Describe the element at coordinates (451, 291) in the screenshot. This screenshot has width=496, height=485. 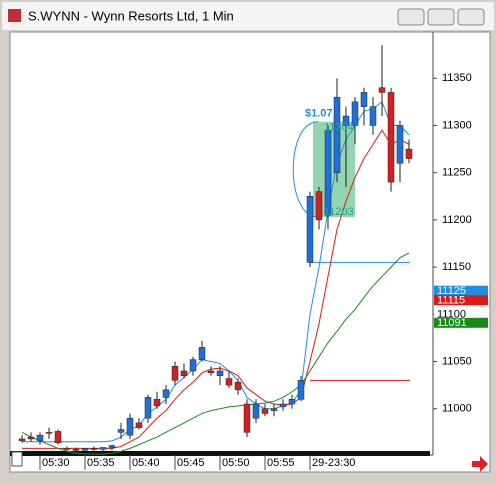
I see `price-tag-label: 11125` at that location.